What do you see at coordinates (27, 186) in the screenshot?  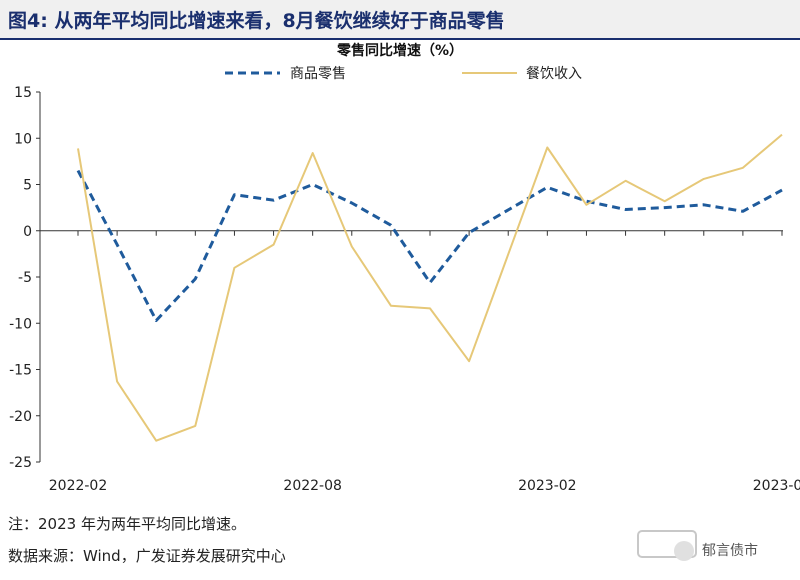 I see `y-tick-label: 5` at bounding box center [27, 186].